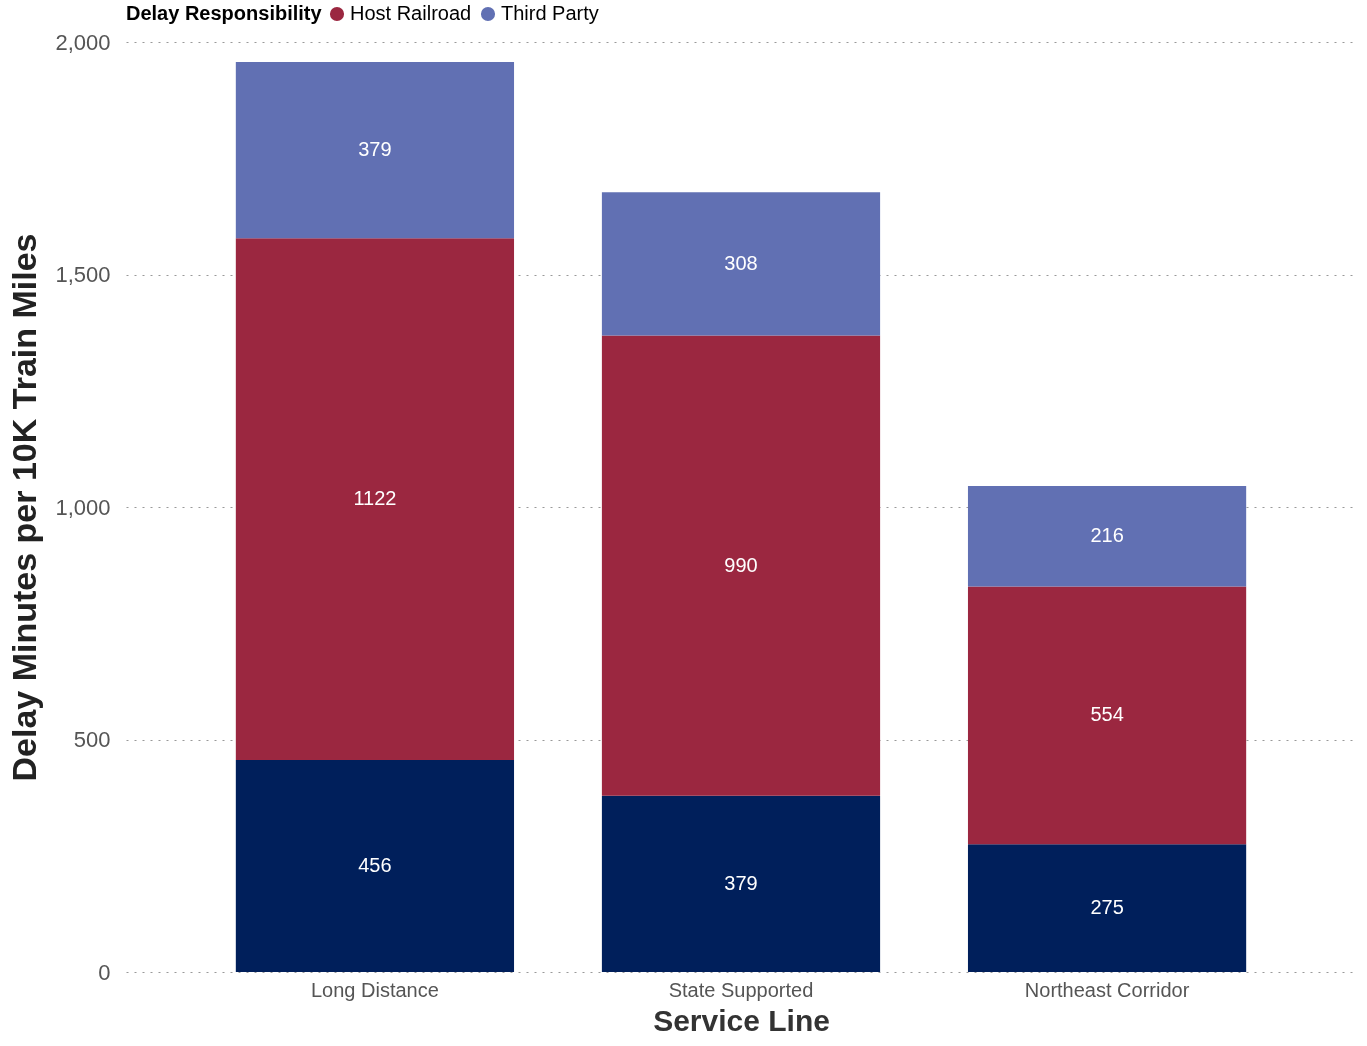 Image resolution: width=1367 pixels, height=1046 pixels. What do you see at coordinates (741, 1020) in the screenshot?
I see `x-axis-title: Service Line` at bounding box center [741, 1020].